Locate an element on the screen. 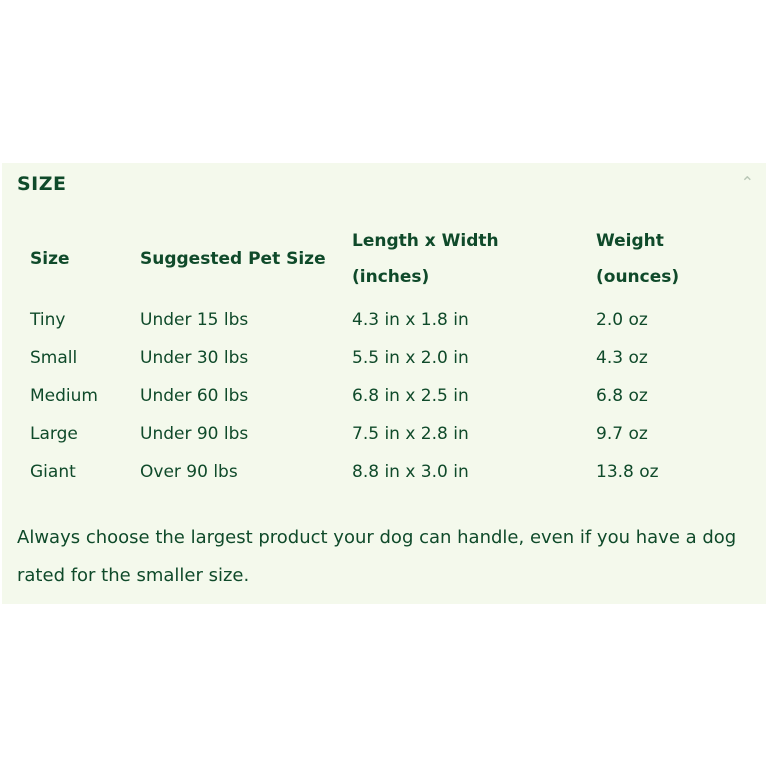  header-weight: Weight (ounces) is located at coordinates (638, 259).